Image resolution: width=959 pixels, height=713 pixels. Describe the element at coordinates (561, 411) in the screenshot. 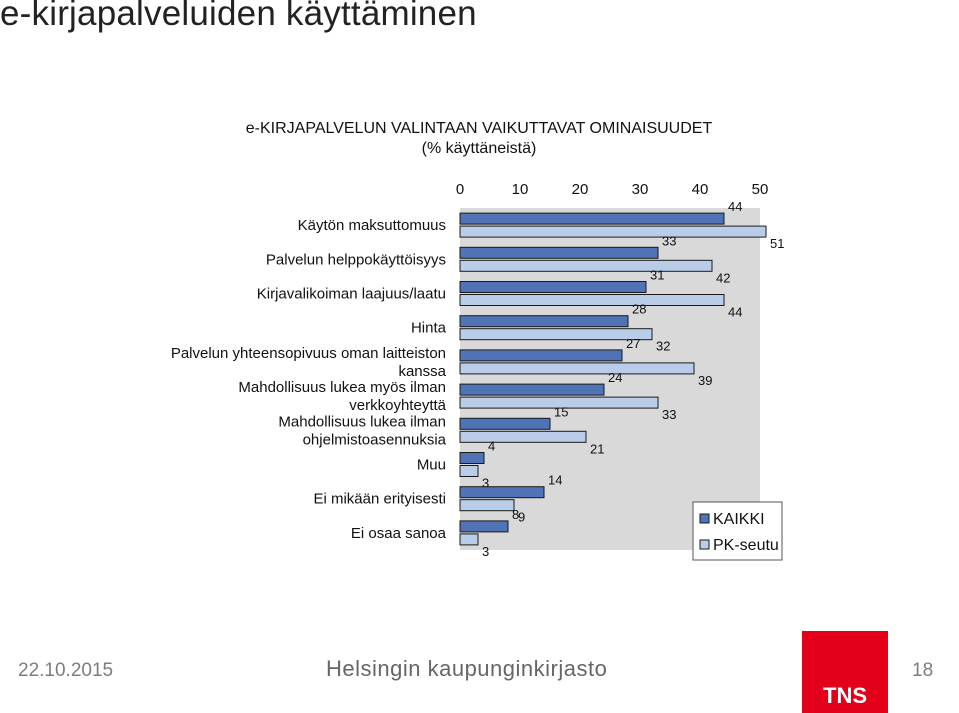

I see `data-label: 15` at that location.